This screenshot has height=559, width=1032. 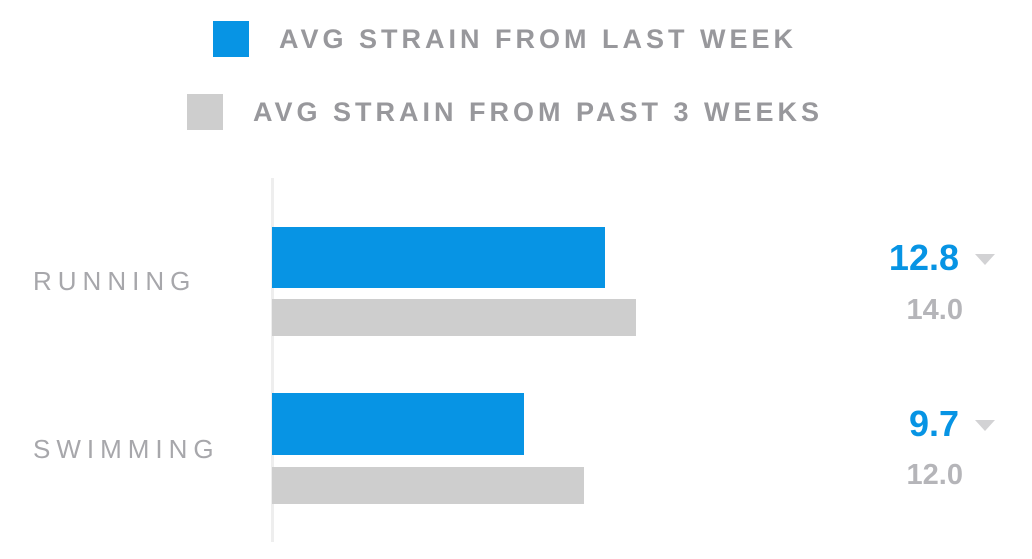 I want to click on value-running-current: 12.8, so click(x=942, y=258).